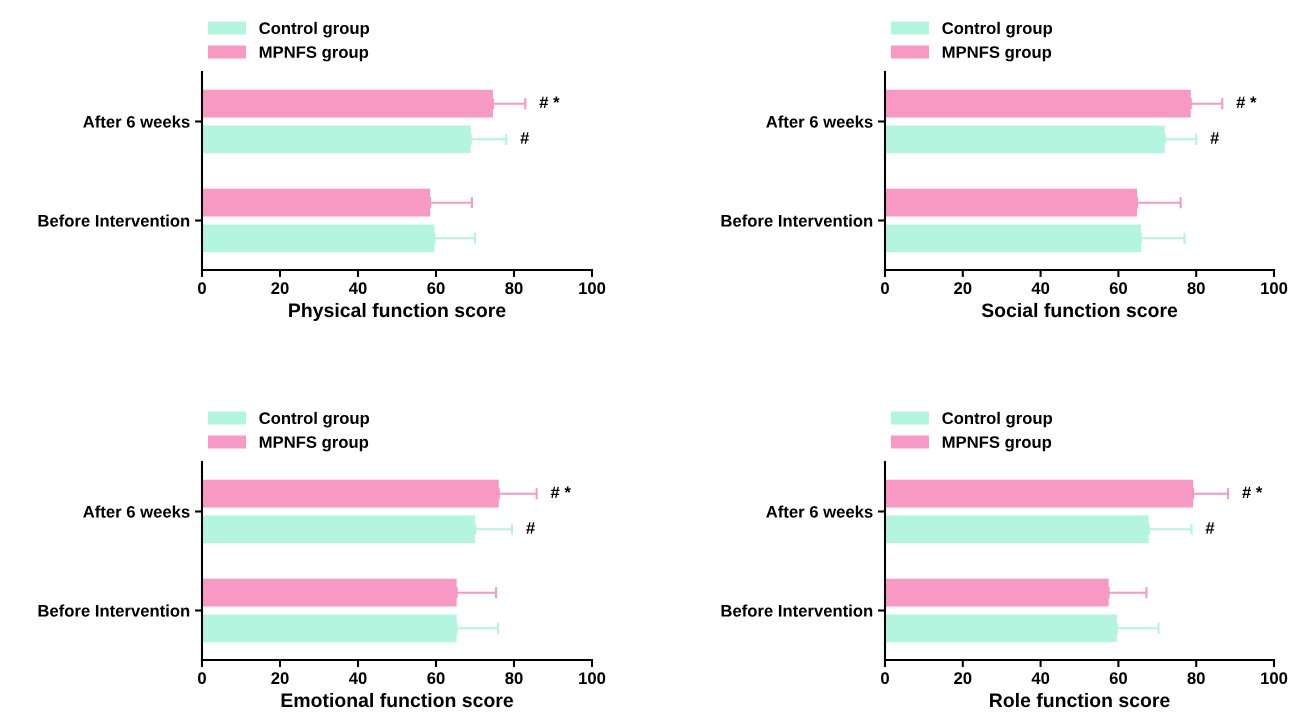  I want to click on x-axis-title: Emotional function score, so click(397, 700).